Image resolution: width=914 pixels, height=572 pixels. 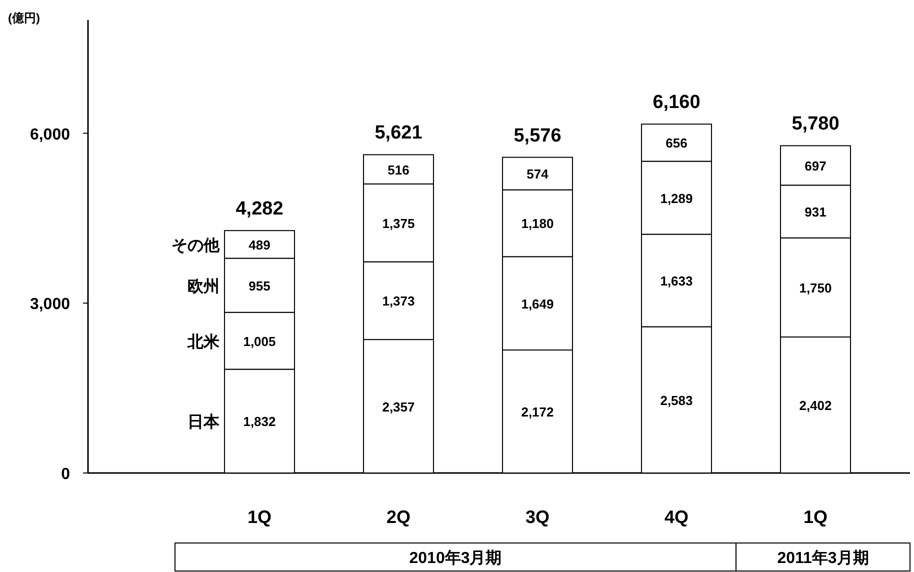 I want to click on data-label: 697, so click(x=815, y=166).